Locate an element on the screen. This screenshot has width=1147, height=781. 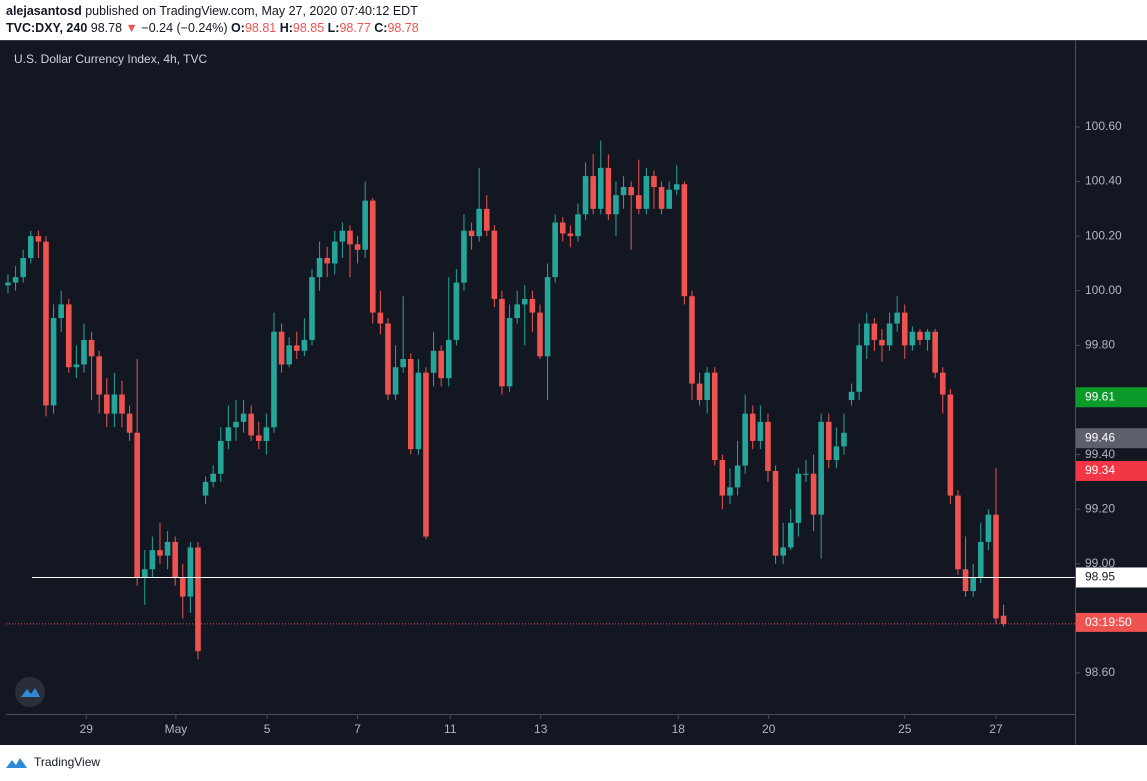
x-tick-label: 7 is located at coordinates (357, 729).